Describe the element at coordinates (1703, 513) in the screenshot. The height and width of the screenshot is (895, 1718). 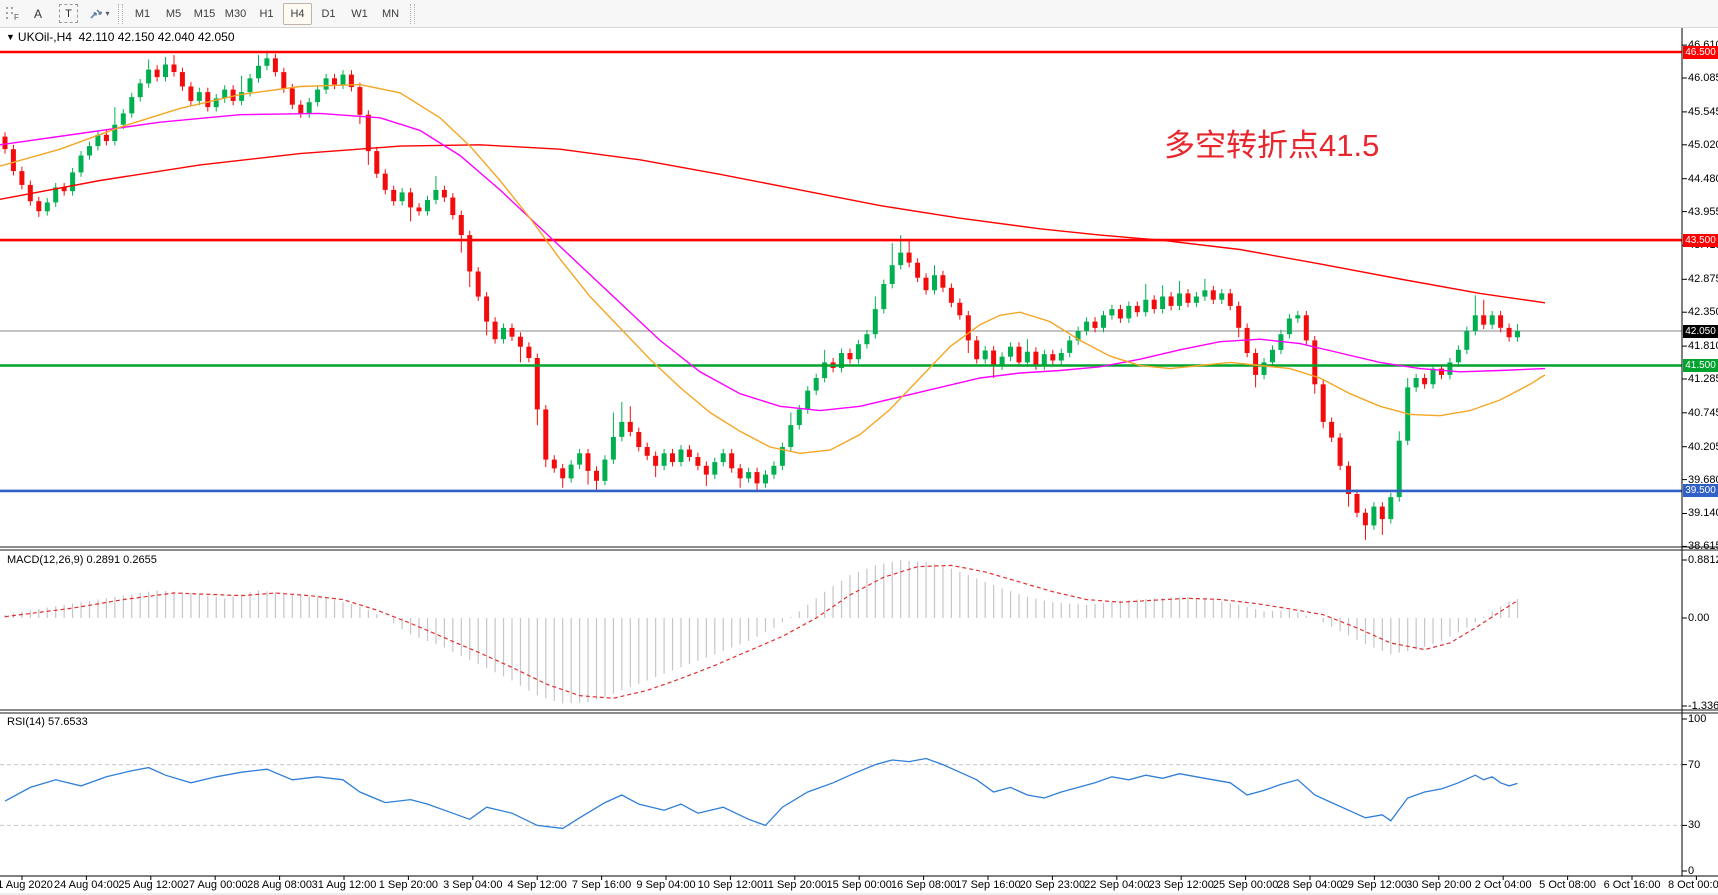
I see `price-axis-tick: 39.140` at that location.